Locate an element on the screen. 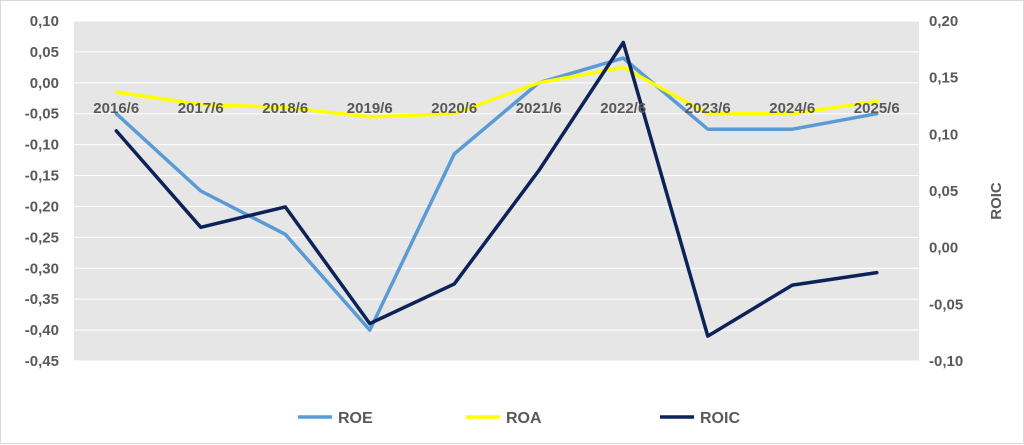 Image resolution: width=1024 pixels, height=445 pixels. category-label: 2020/6 is located at coordinates (454, 108).